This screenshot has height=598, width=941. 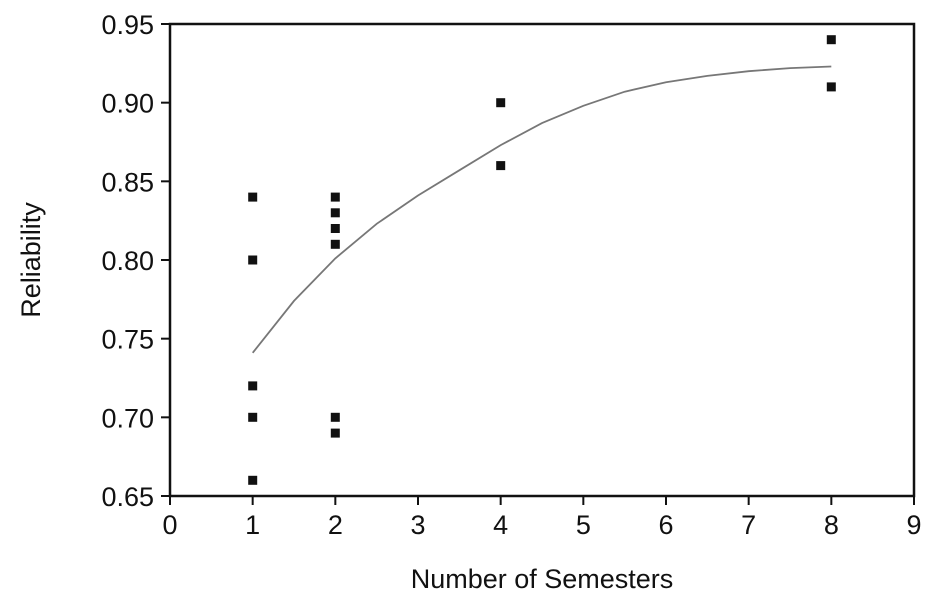 What do you see at coordinates (31, 260) in the screenshot?
I see `y-axis-label: Reliability` at bounding box center [31, 260].